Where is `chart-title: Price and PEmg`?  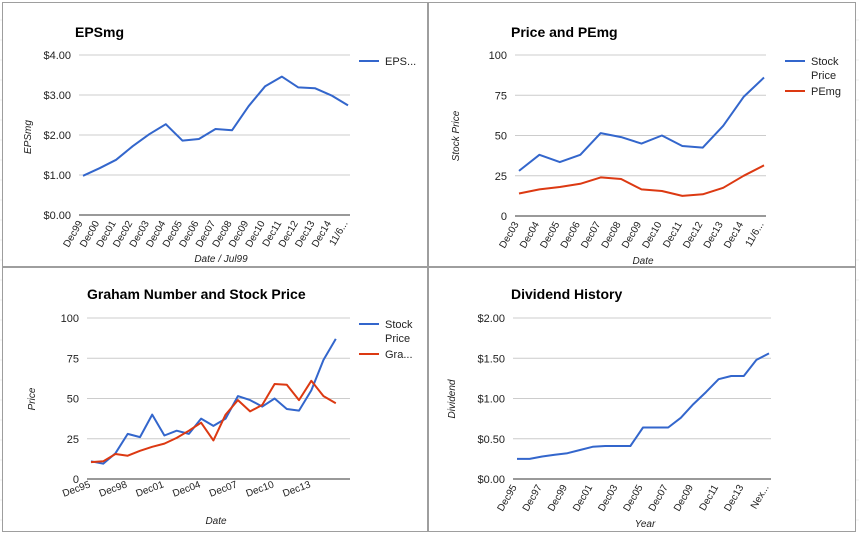
chart-title: Price and PEmg is located at coordinates (564, 32).